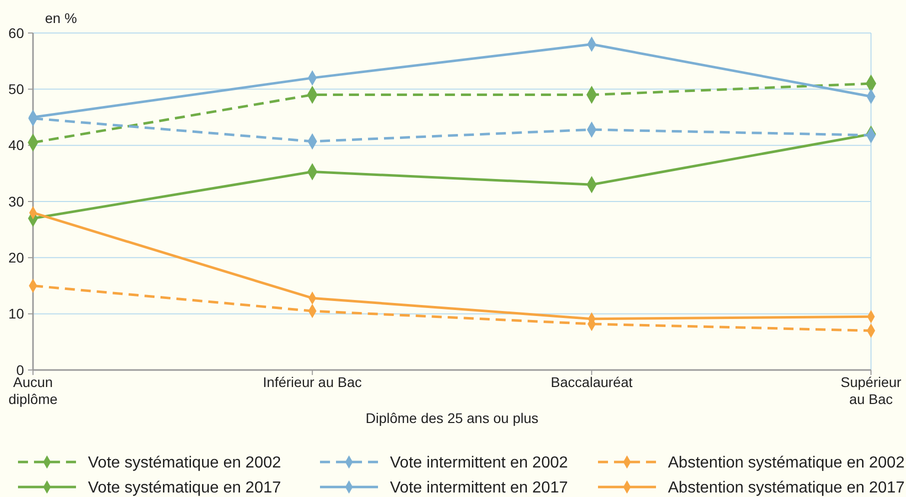  Describe the element at coordinates (871, 390) in the screenshot. I see `x-tick-label: Supérieur au Bac` at that location.